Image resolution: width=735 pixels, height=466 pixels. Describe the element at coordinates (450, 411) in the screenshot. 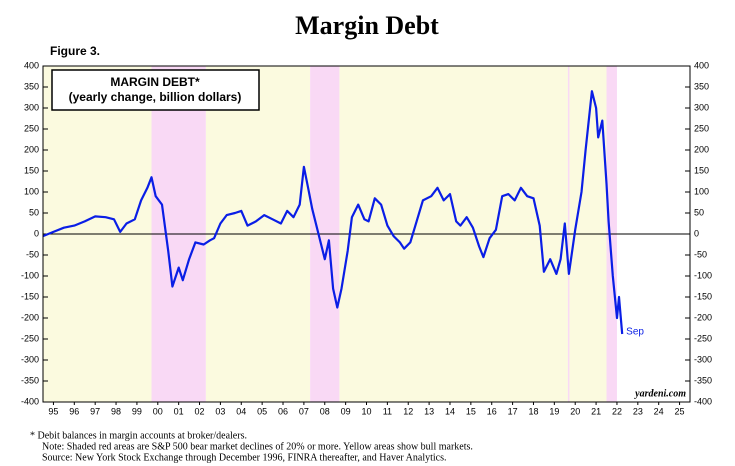

I see `x-tick-label: 14` at that location.